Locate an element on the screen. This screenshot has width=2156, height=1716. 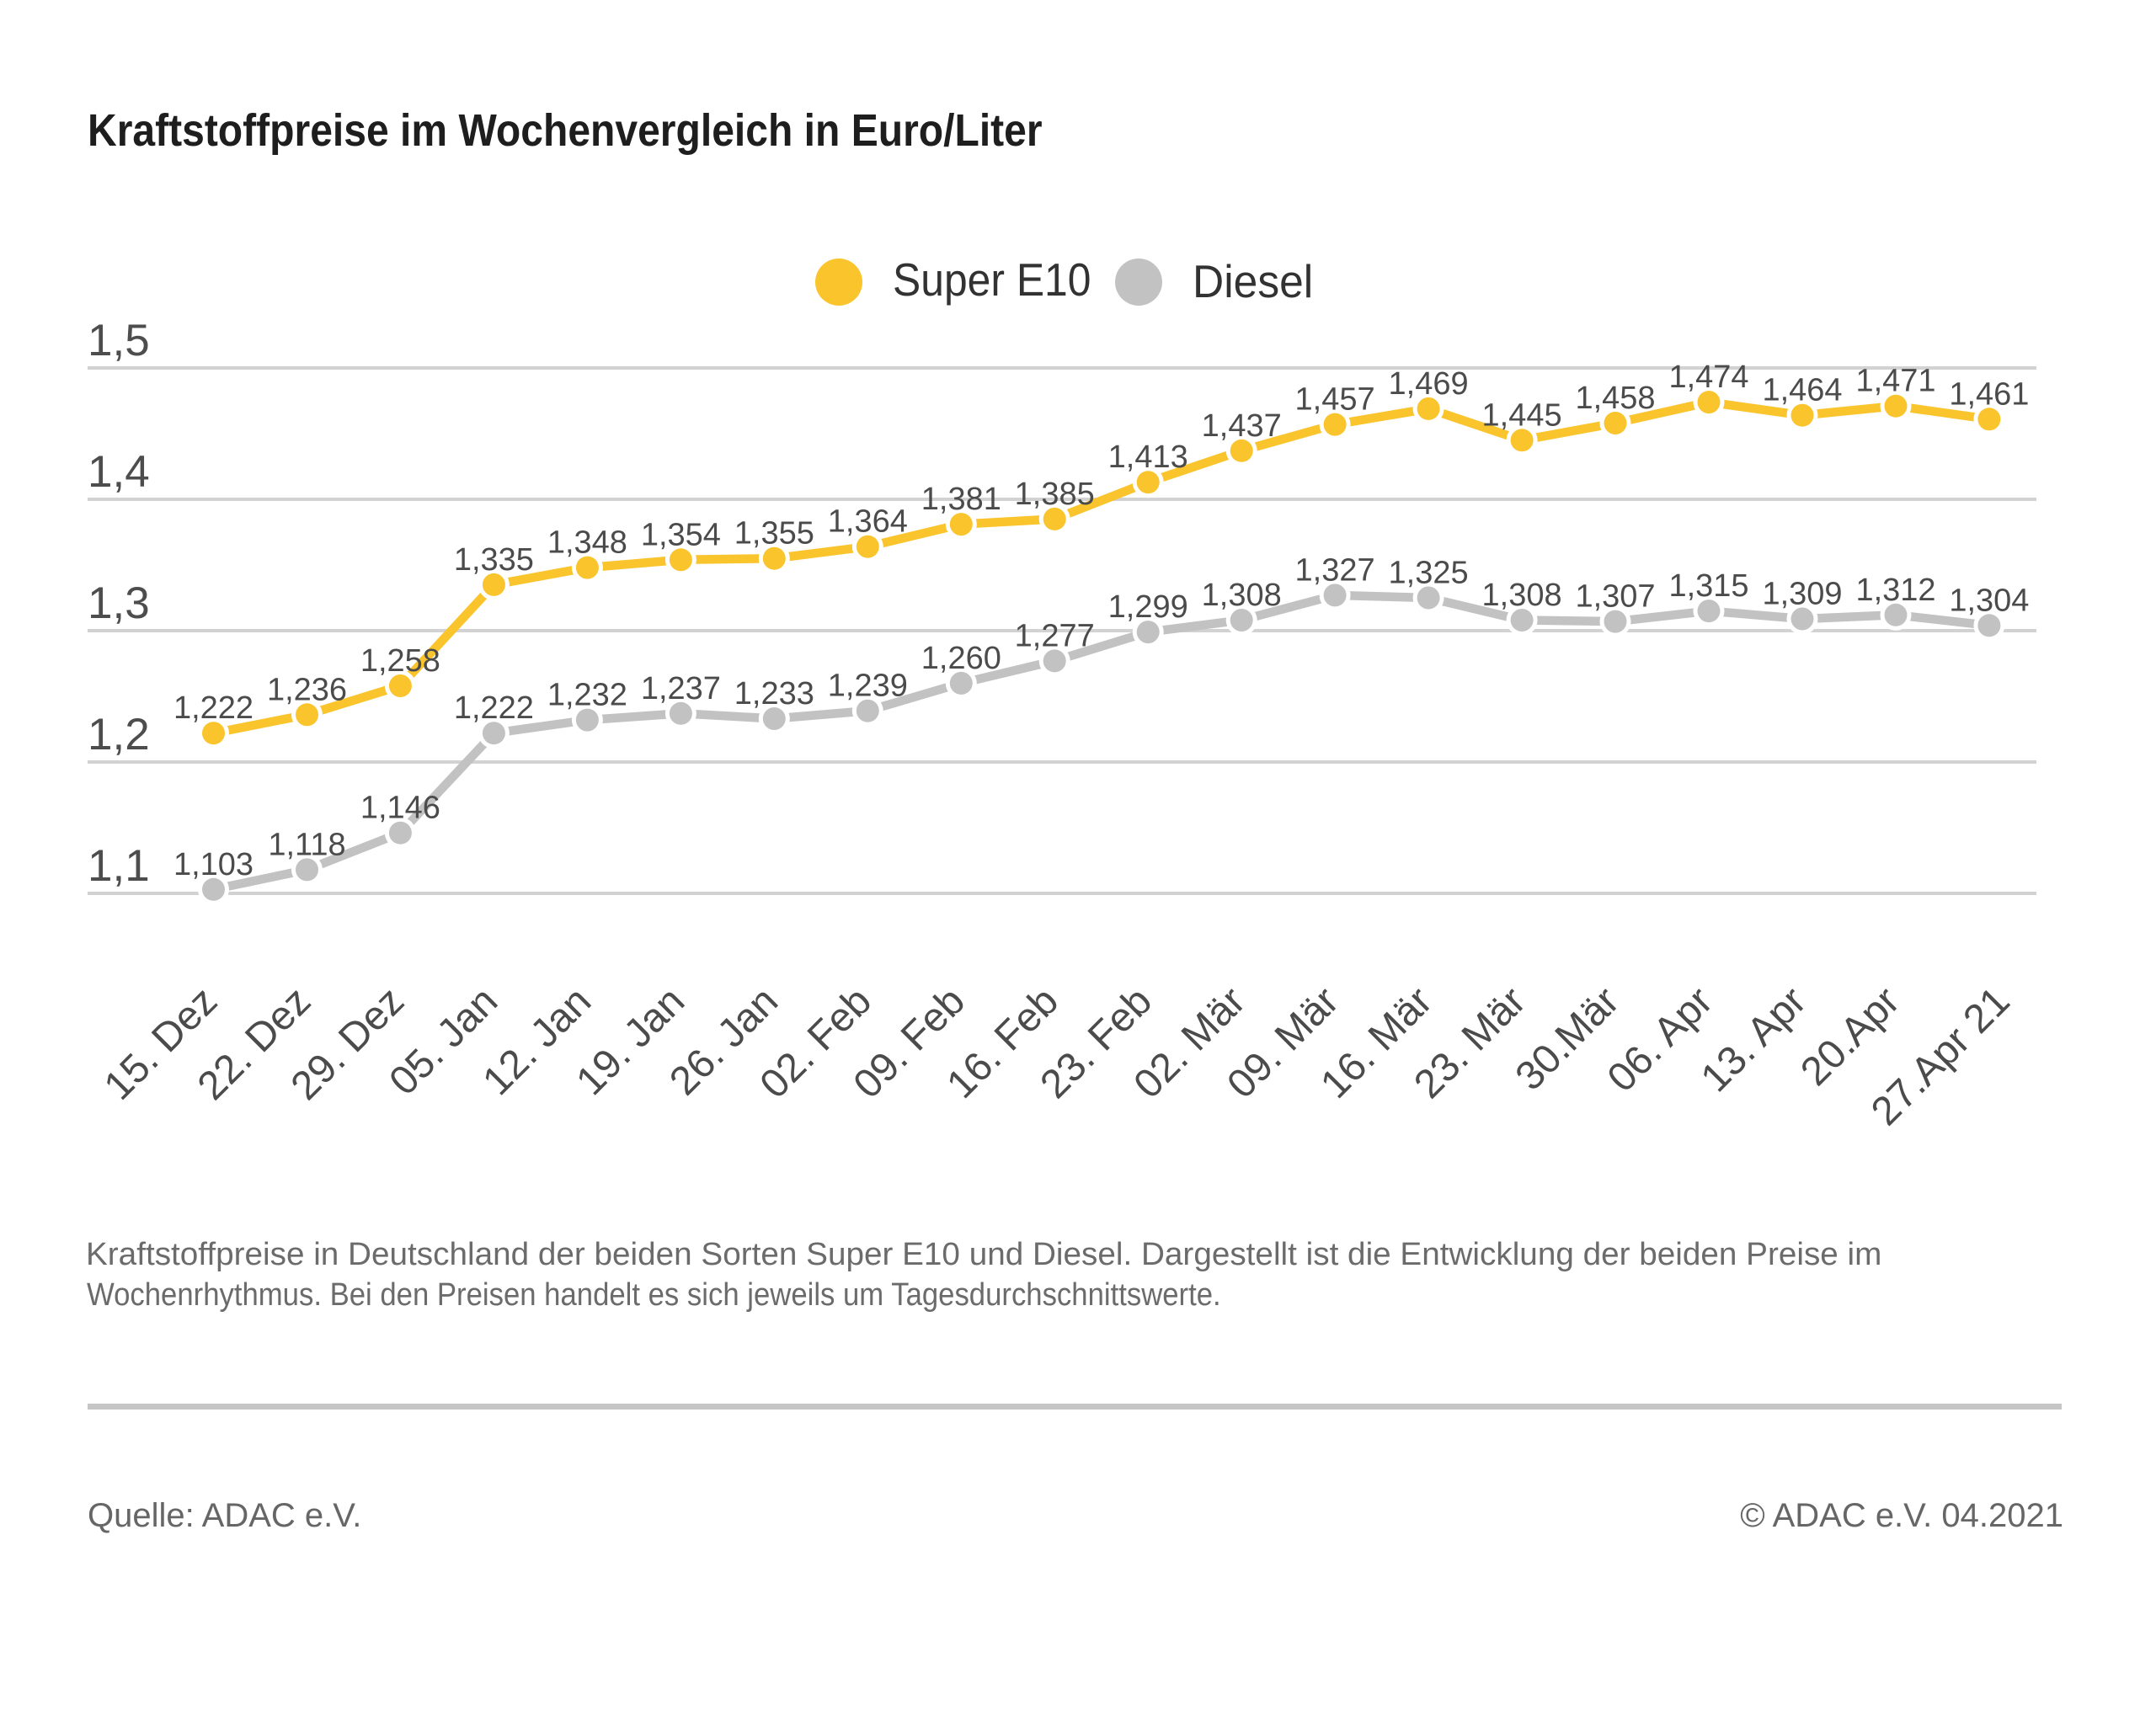
svg-text: 1,457 is located at coordinates (1335, 400).